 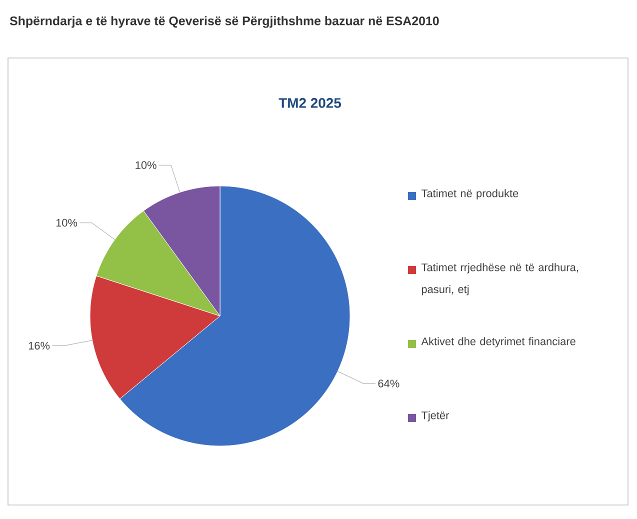 What do you see at coordinates (499, 279) in the screenshot?
I see `legend-label: Tatimet rrjedhëse në të ardhura, pasuri, etj` at bounding box center [499, 279].